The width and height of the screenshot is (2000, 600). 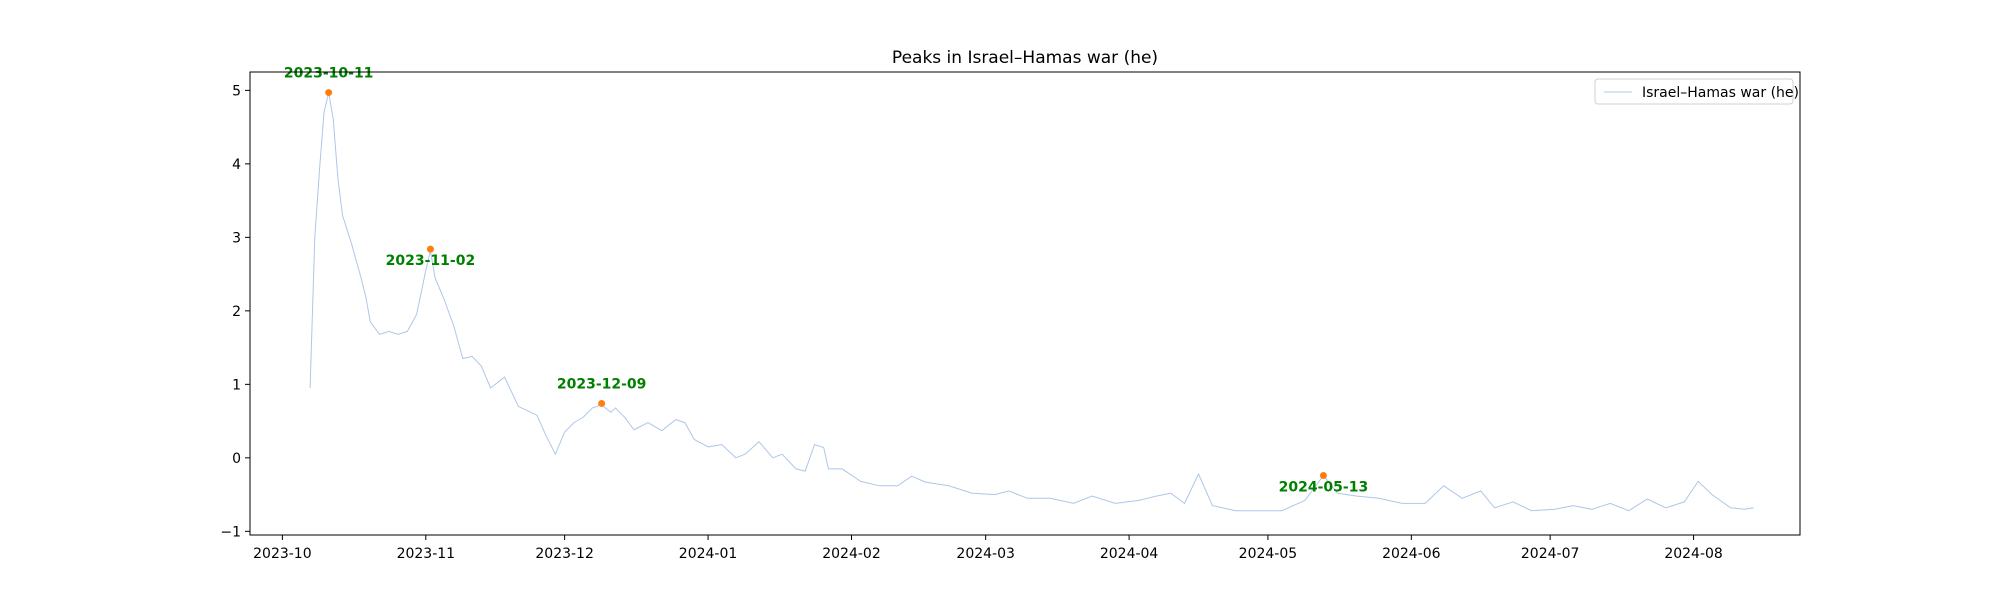 What do you see at coordinates (236, 459) in the screenshot?
I see `y-tick-label-1: 0` at bounding box center [236, 459].